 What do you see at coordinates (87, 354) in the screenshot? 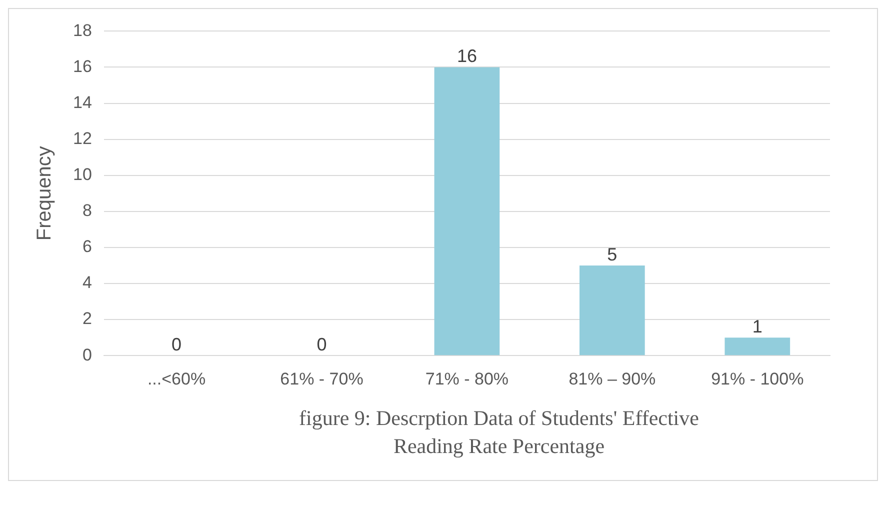
I see `y-tick-label: 0` at bounding box center [87, 354].